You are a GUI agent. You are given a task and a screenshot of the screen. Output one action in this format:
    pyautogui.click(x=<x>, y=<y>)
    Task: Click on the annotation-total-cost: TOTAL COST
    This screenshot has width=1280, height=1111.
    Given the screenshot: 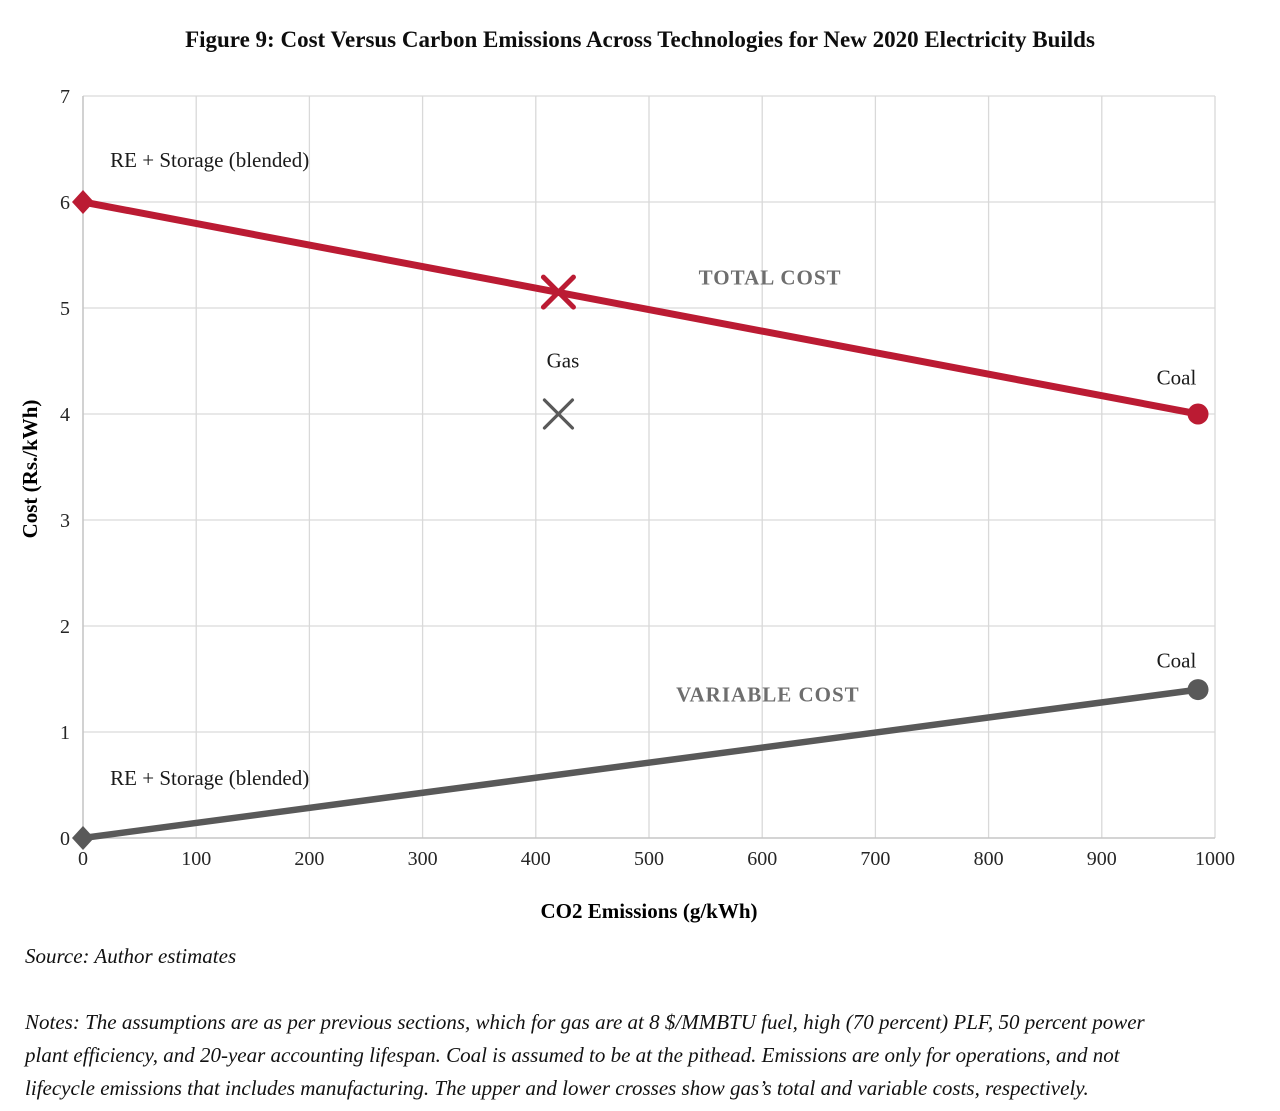 What is the action you would take?
    pyautogui.click(x=770, y=278)
    